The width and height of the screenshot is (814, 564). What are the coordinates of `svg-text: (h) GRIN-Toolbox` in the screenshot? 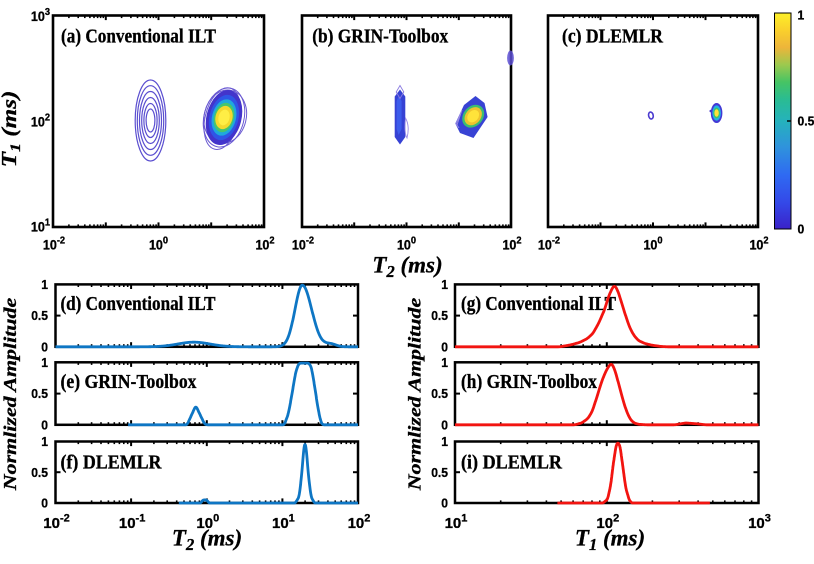 It's located at (529, 382).